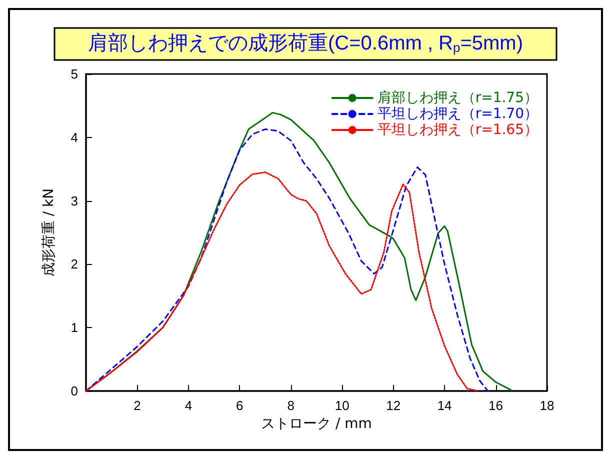 The image size is (611, 459). I want to click on y-tick-label: 3, so click(74, 200).